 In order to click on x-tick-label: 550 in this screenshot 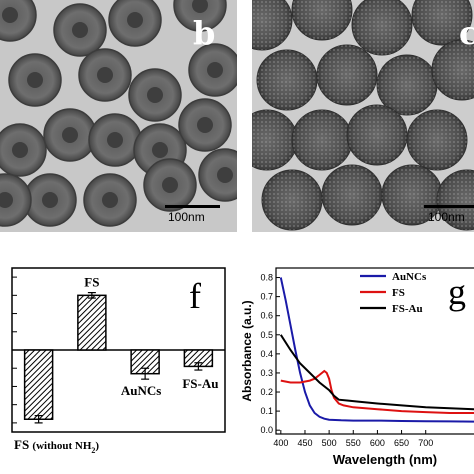, I will do `click(353, 443)`.